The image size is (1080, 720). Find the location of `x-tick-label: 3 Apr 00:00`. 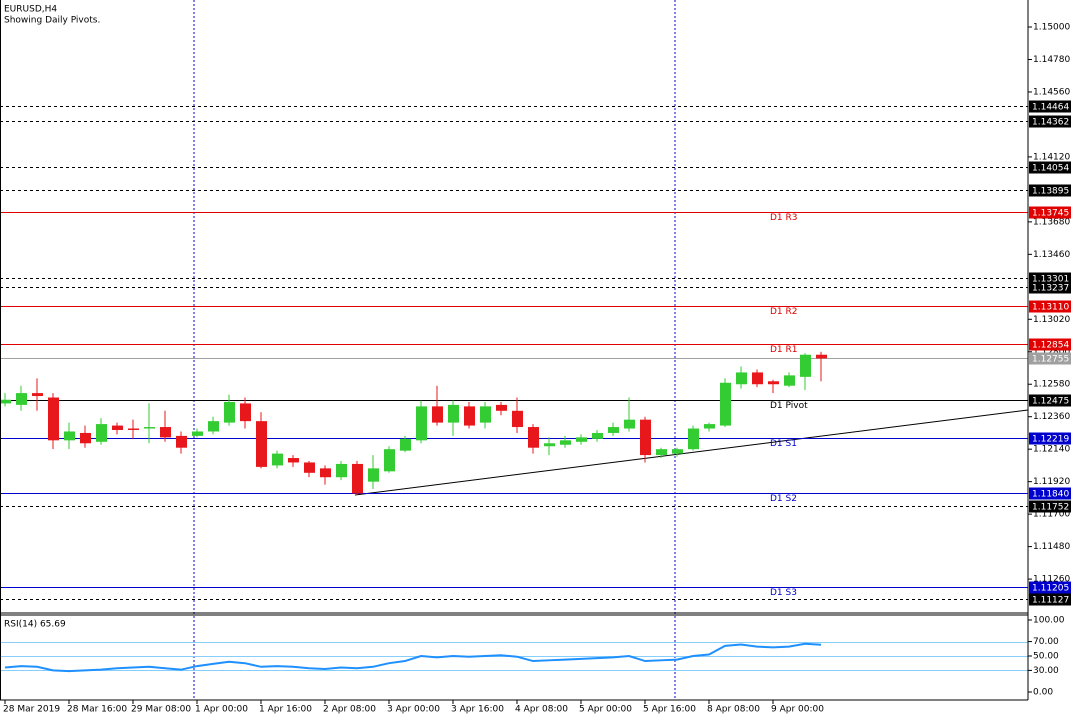

x-tick-label: 3 Apr 00:00 is located at coordinates (413, 710).